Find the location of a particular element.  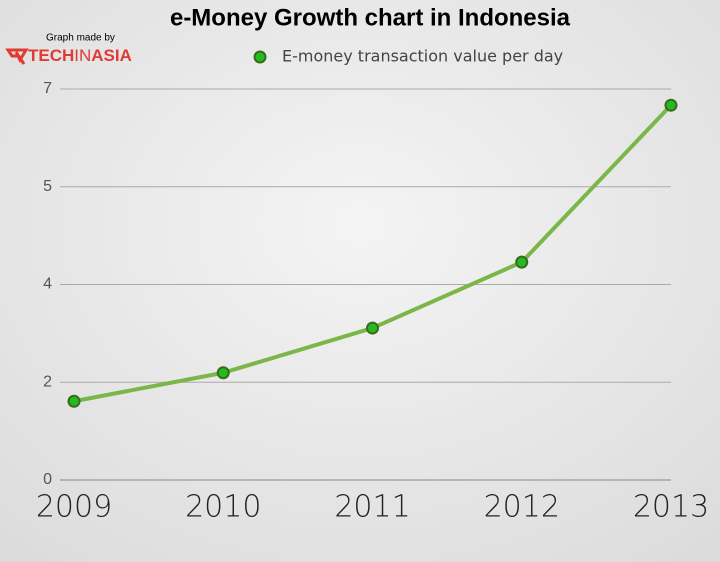

logo-brand: TECHINASIA is located at coordinates (80, 55).